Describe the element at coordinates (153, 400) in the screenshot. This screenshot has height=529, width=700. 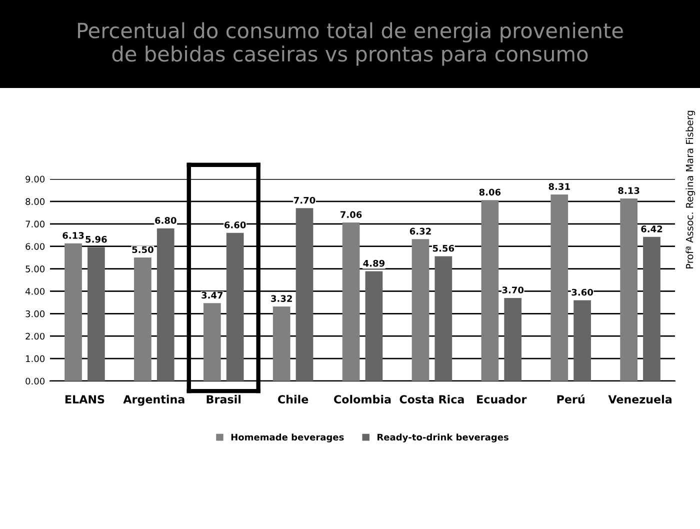
I see `x-tick-label: Argentina` at that location.